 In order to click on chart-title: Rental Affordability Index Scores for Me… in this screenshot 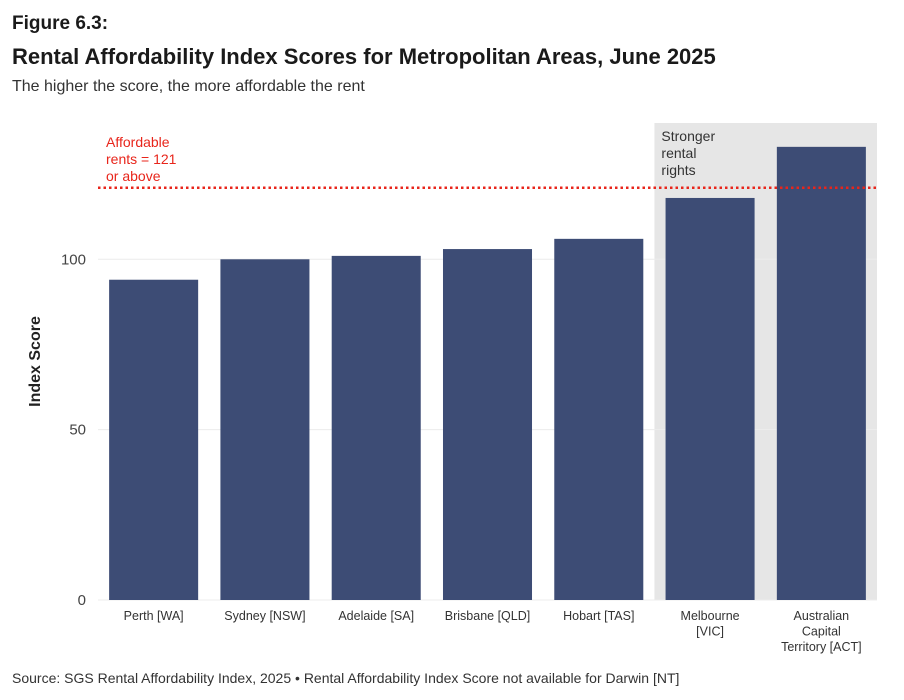, I will do `click(364, 56)`.